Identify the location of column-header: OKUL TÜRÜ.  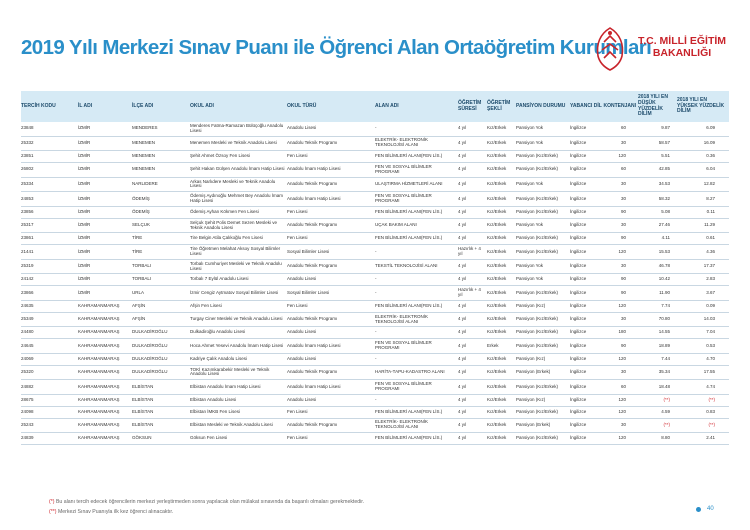
(302, 105).